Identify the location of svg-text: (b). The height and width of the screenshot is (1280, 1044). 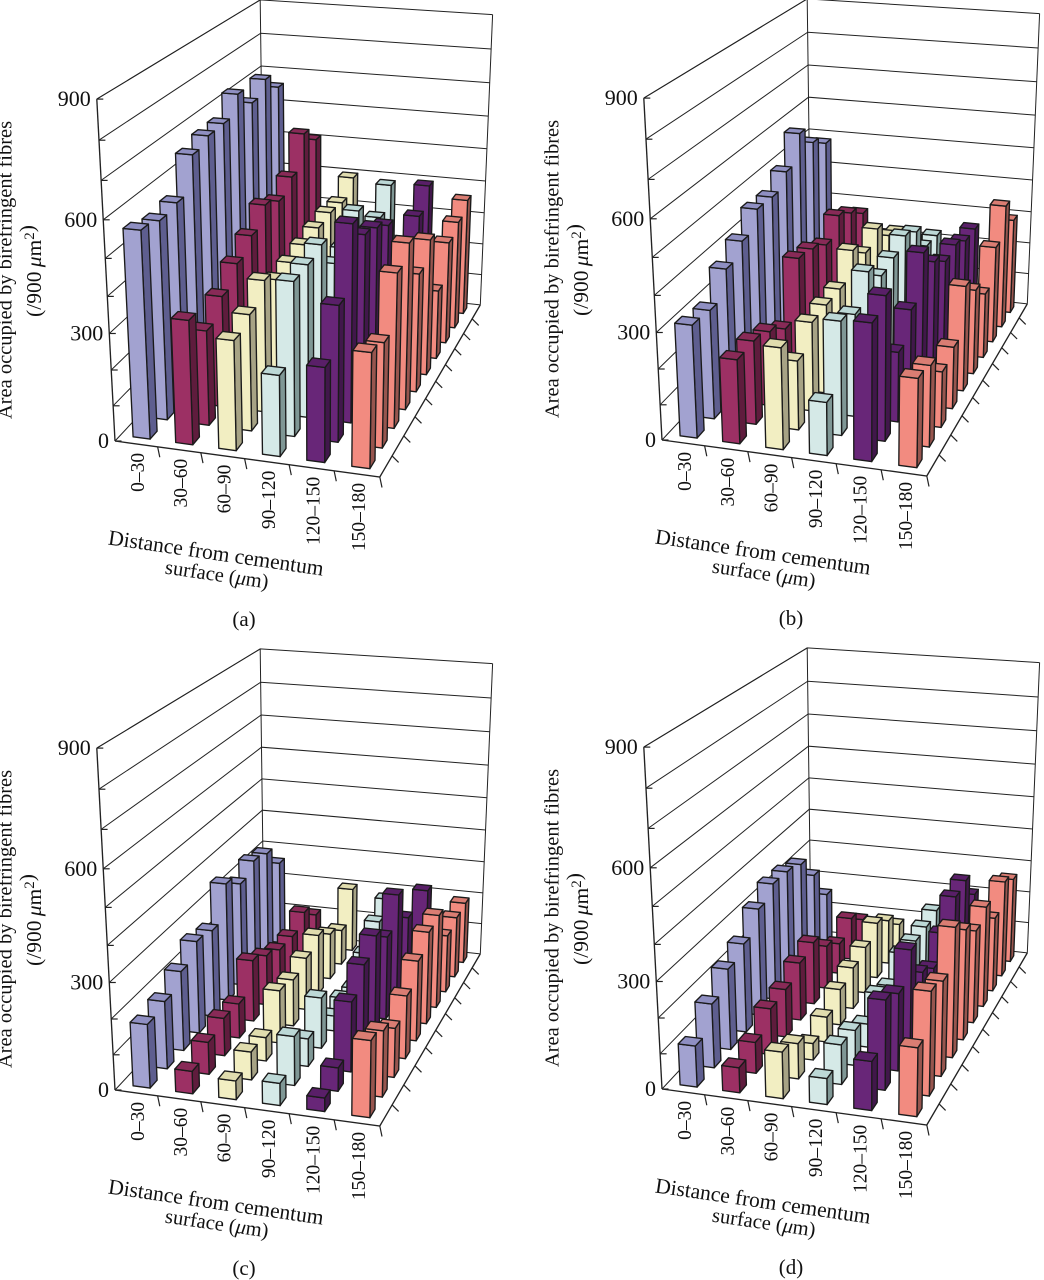
(791, 618).